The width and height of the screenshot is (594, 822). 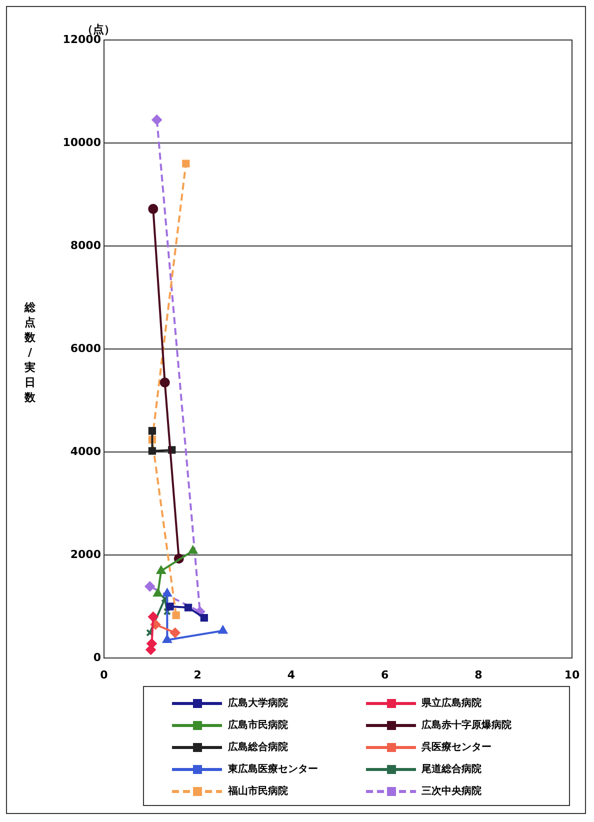 I want to click on legend-label: 三次中央病院, so click(x=452, y=791).